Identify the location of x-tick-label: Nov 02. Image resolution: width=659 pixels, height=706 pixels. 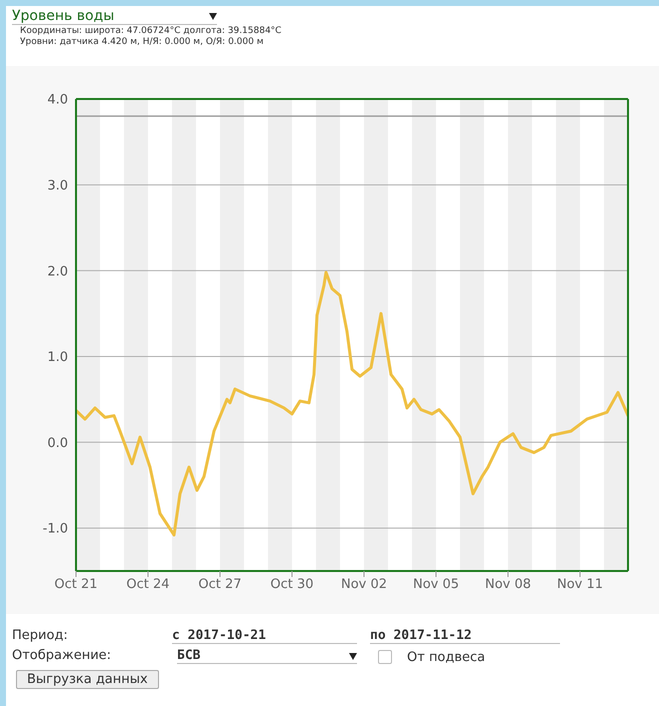
(364, 584).